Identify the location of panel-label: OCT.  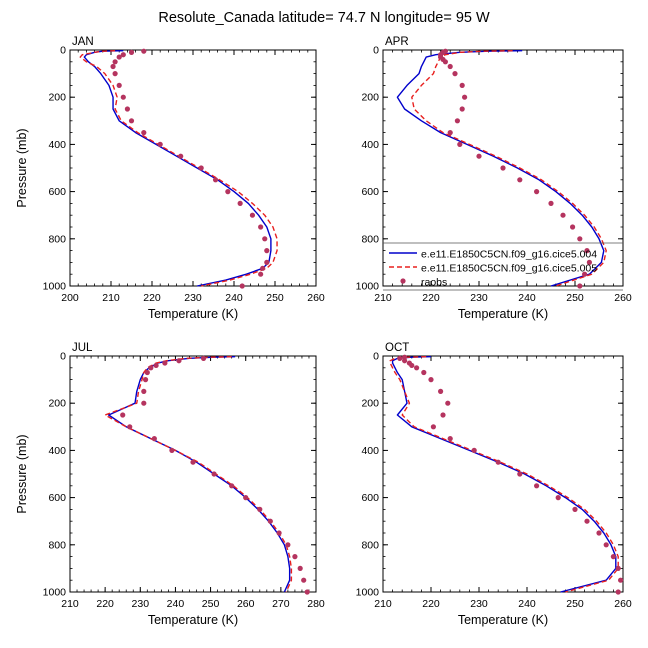
(397, 348).